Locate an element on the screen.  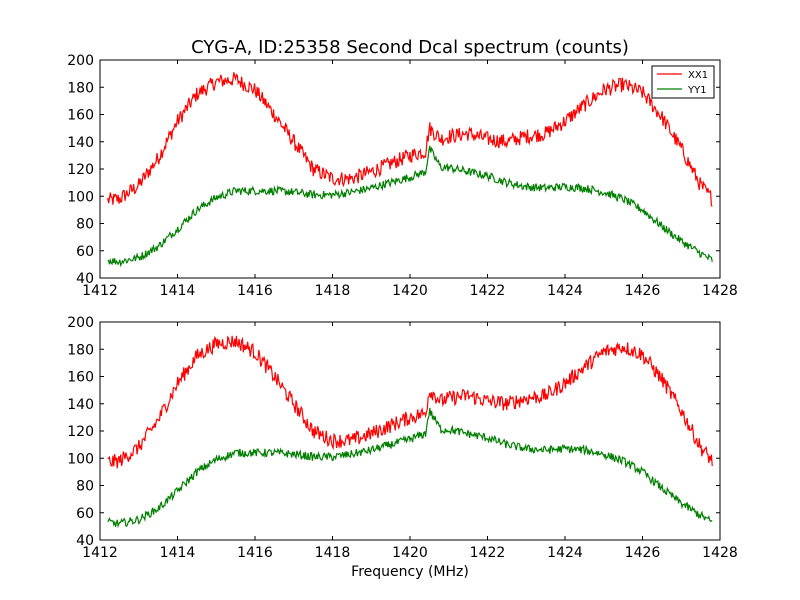
legend-box is located at coordinates (683, 82).